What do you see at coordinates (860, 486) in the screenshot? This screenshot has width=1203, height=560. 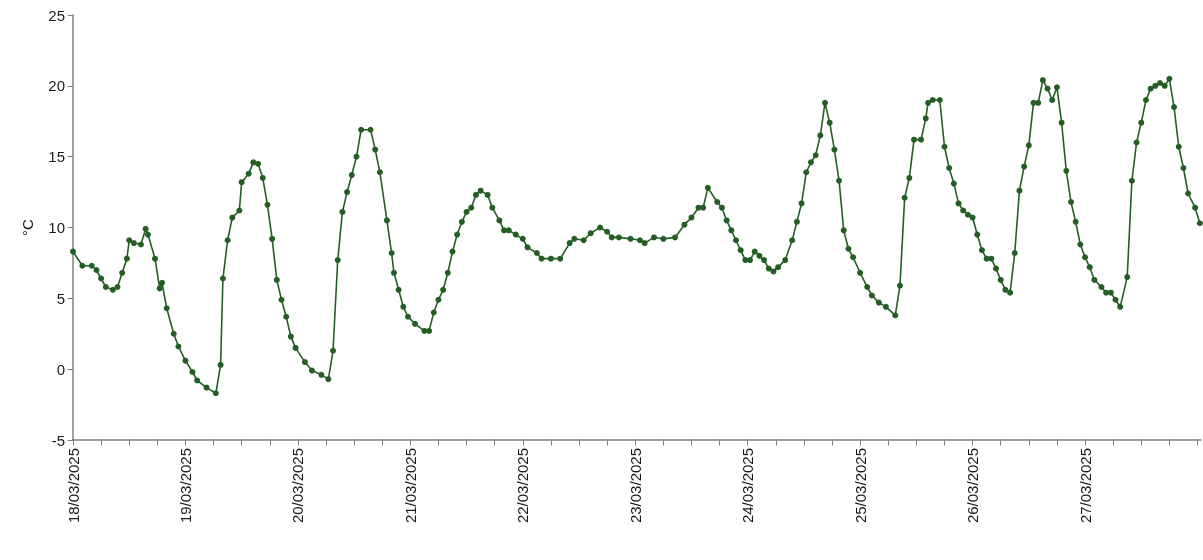 I see `x-tick-label: 25/03/2025` at bounding box center [860, 486].